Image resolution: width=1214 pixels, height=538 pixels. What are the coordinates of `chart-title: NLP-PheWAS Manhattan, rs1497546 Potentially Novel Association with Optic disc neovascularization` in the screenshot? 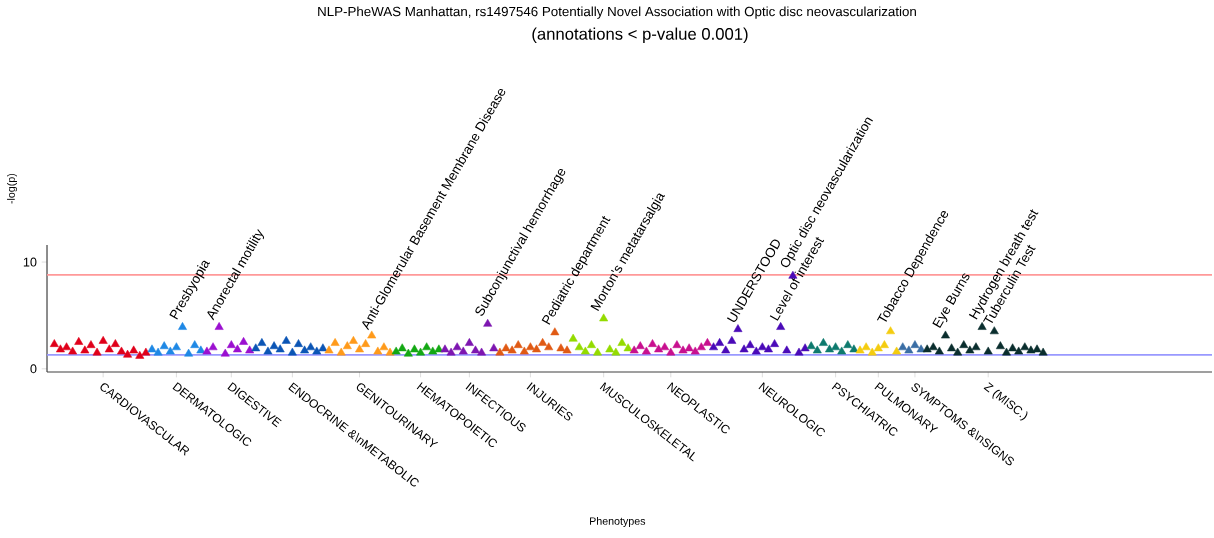 It's located at (617, 12).